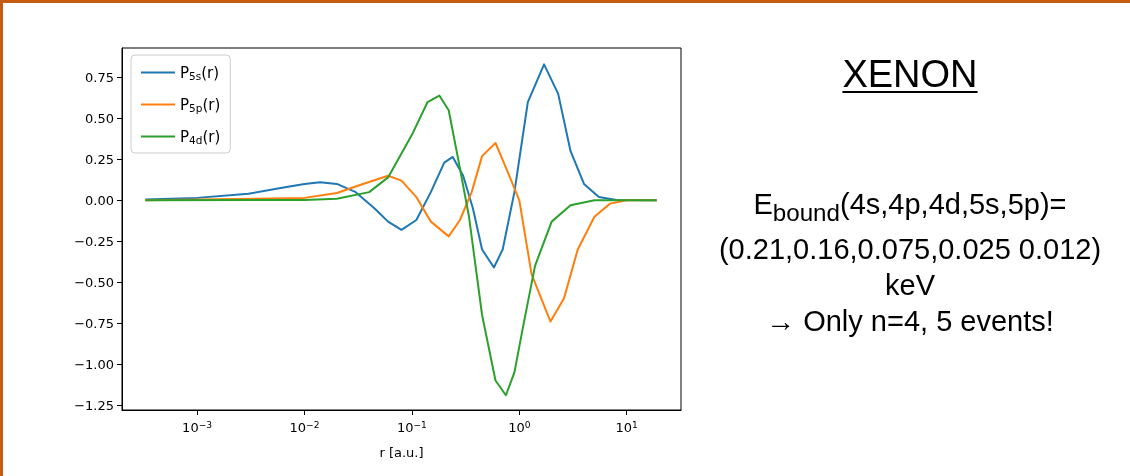  I want to click on text: → Only n=4, 5 events!, so click(910, 321).